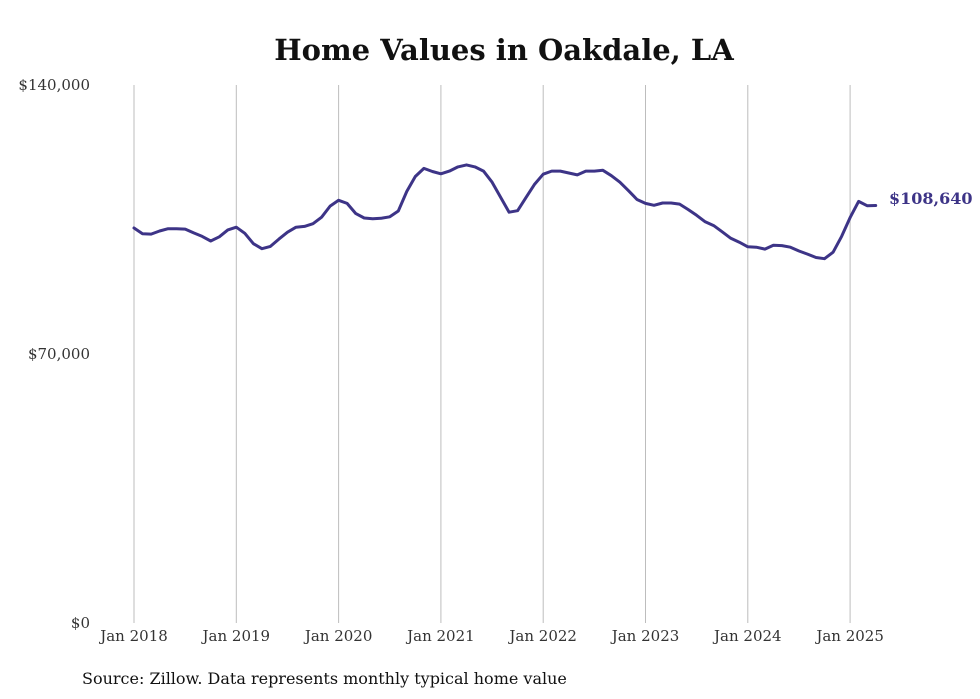  I want to click on x-tick-label: Jan 2022, so click(542, 636).